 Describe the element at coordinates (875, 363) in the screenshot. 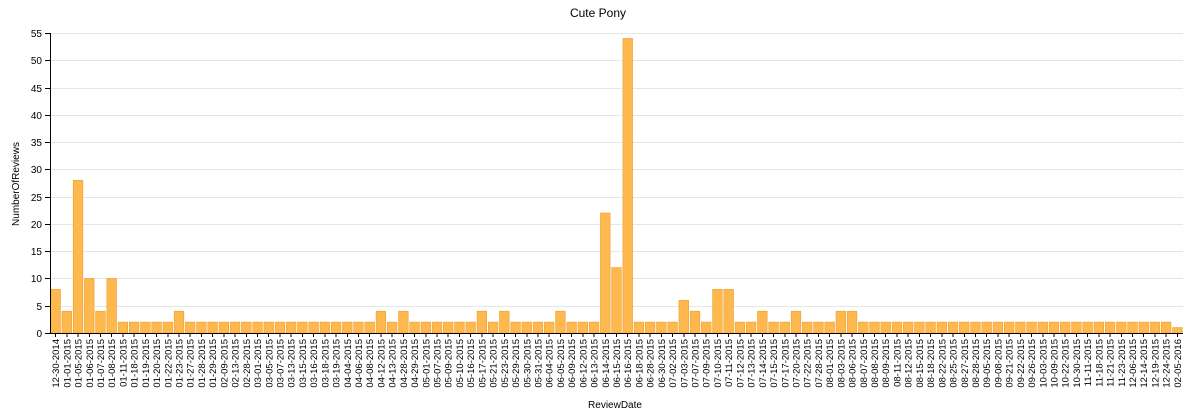

I see `x-tick-label: 08-08-2015` at that location.